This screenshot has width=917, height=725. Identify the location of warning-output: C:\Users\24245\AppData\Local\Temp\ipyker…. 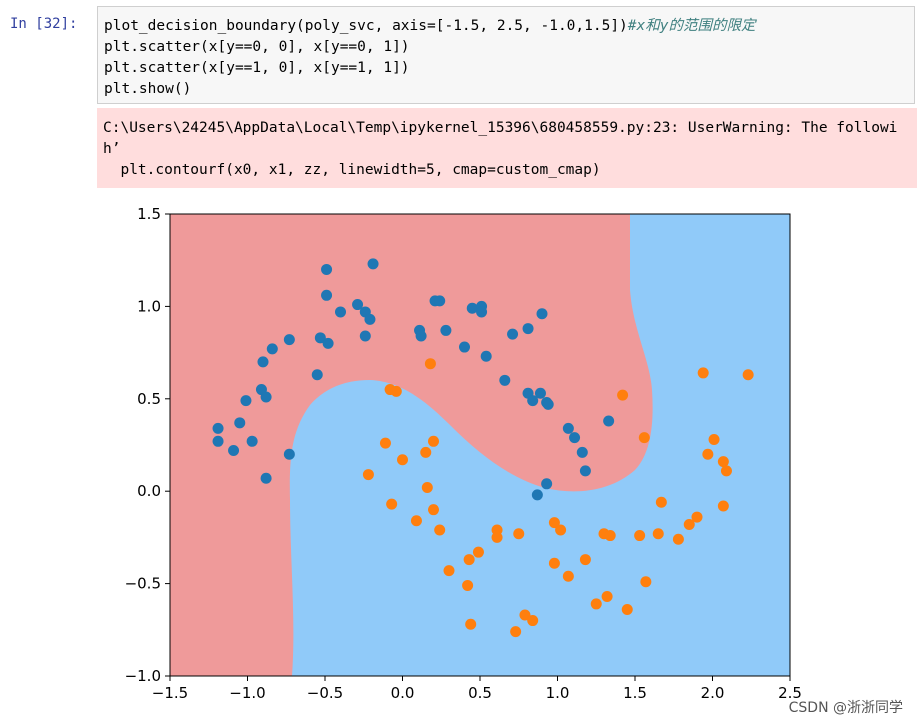
(507, 148).